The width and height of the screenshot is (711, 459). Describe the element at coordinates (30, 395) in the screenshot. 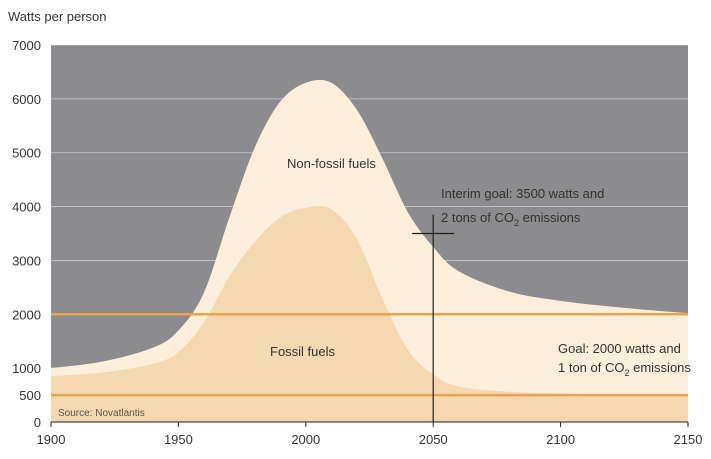

I see `y-tick-label: 500` at that location.